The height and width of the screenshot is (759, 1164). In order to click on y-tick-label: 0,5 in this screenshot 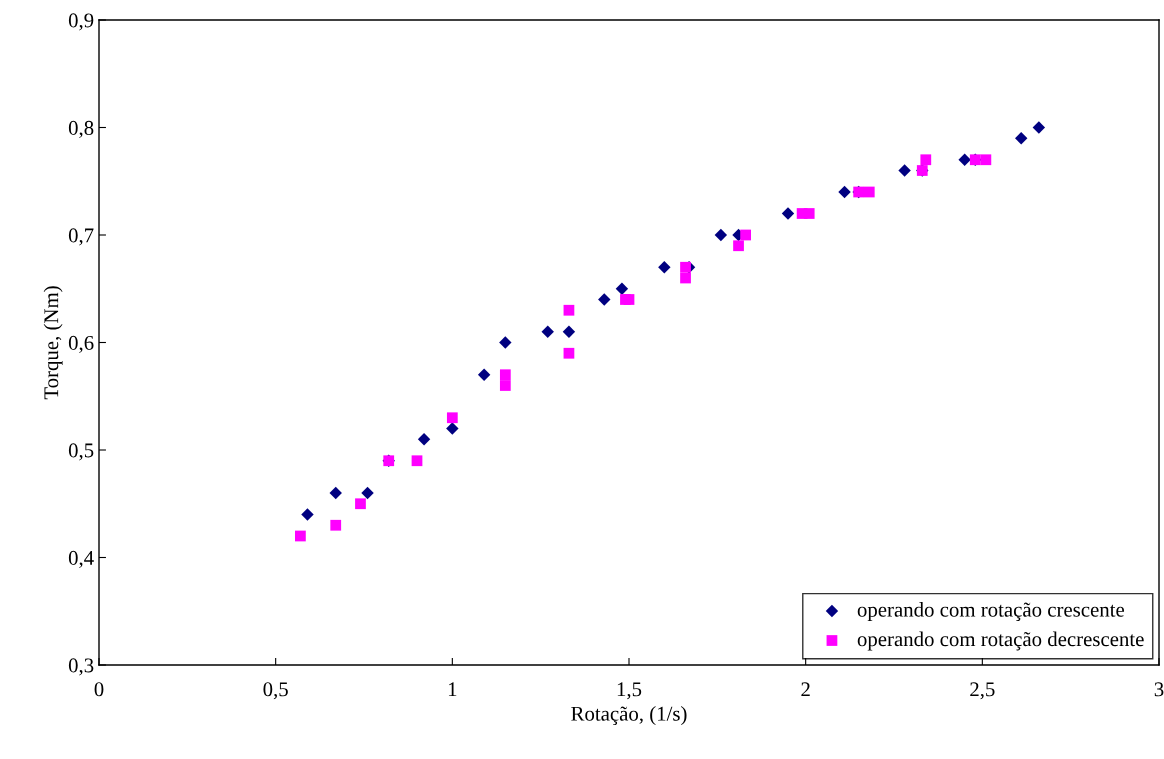, I will do `click(81, 452)`.